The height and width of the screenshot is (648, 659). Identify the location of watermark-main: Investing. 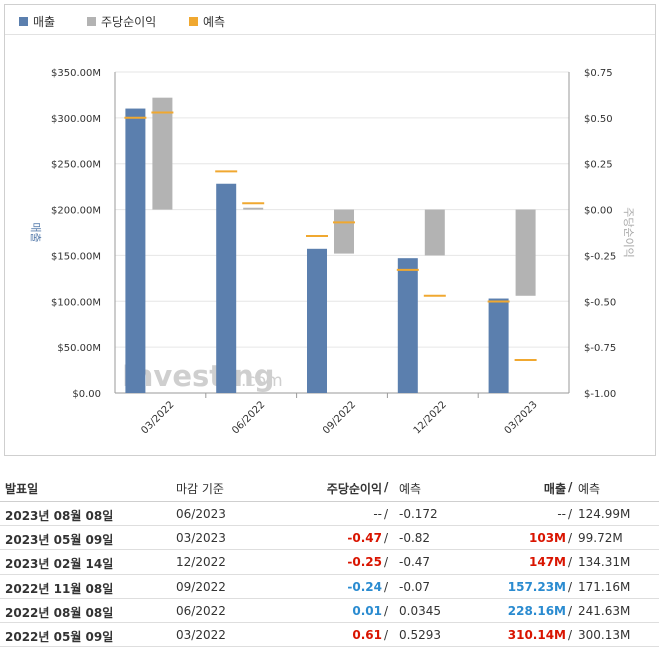
(198, 376).